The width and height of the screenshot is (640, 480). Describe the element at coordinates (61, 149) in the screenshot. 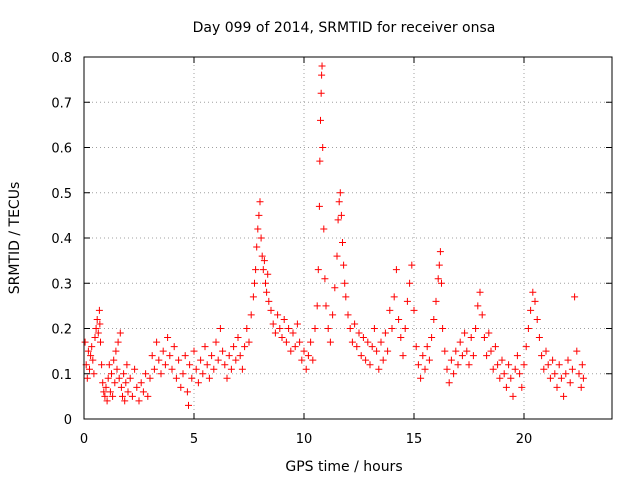

I see `y-tick-label: 0.6` at that location.